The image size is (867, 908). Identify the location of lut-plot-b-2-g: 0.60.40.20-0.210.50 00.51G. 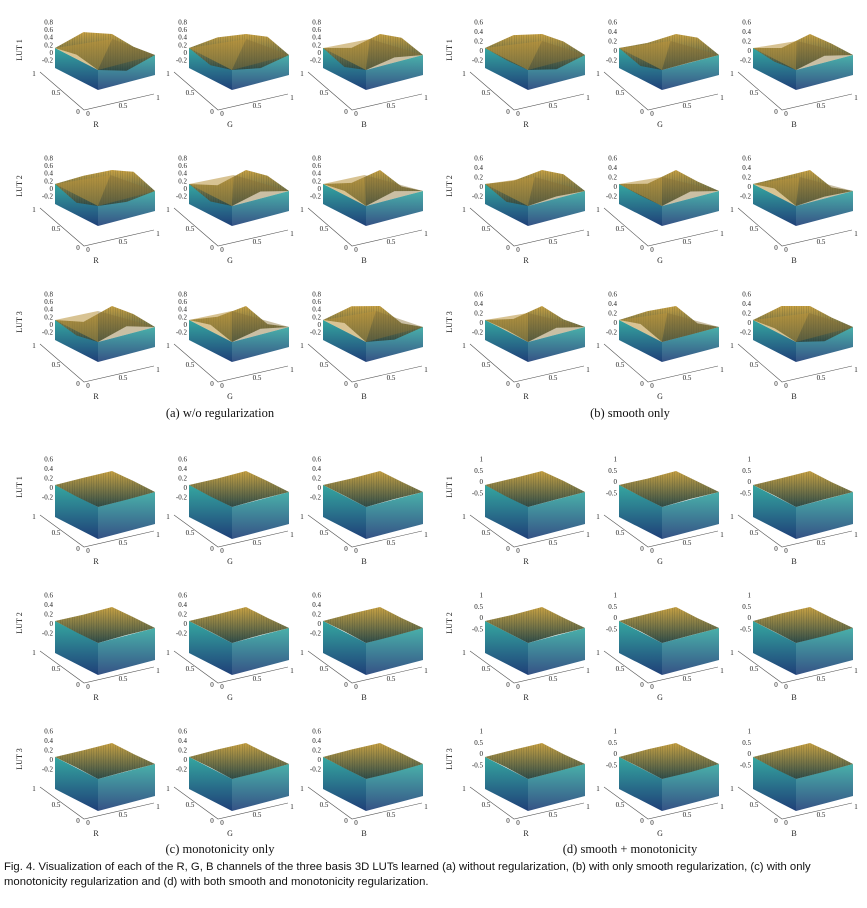
(660, 210).